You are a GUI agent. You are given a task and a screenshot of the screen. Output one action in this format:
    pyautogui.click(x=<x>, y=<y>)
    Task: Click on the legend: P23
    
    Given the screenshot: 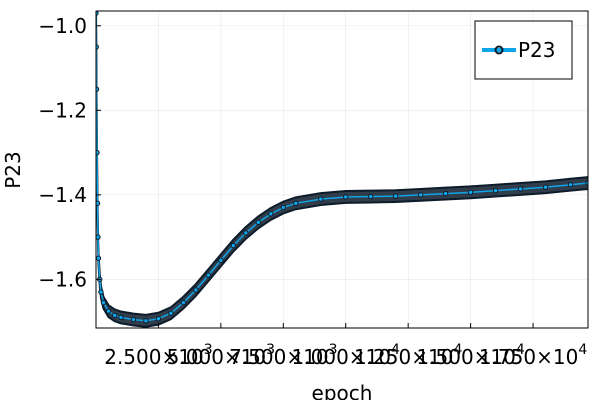 What is the action you would take?
    pyautogui.click(x=523, y=50)
    